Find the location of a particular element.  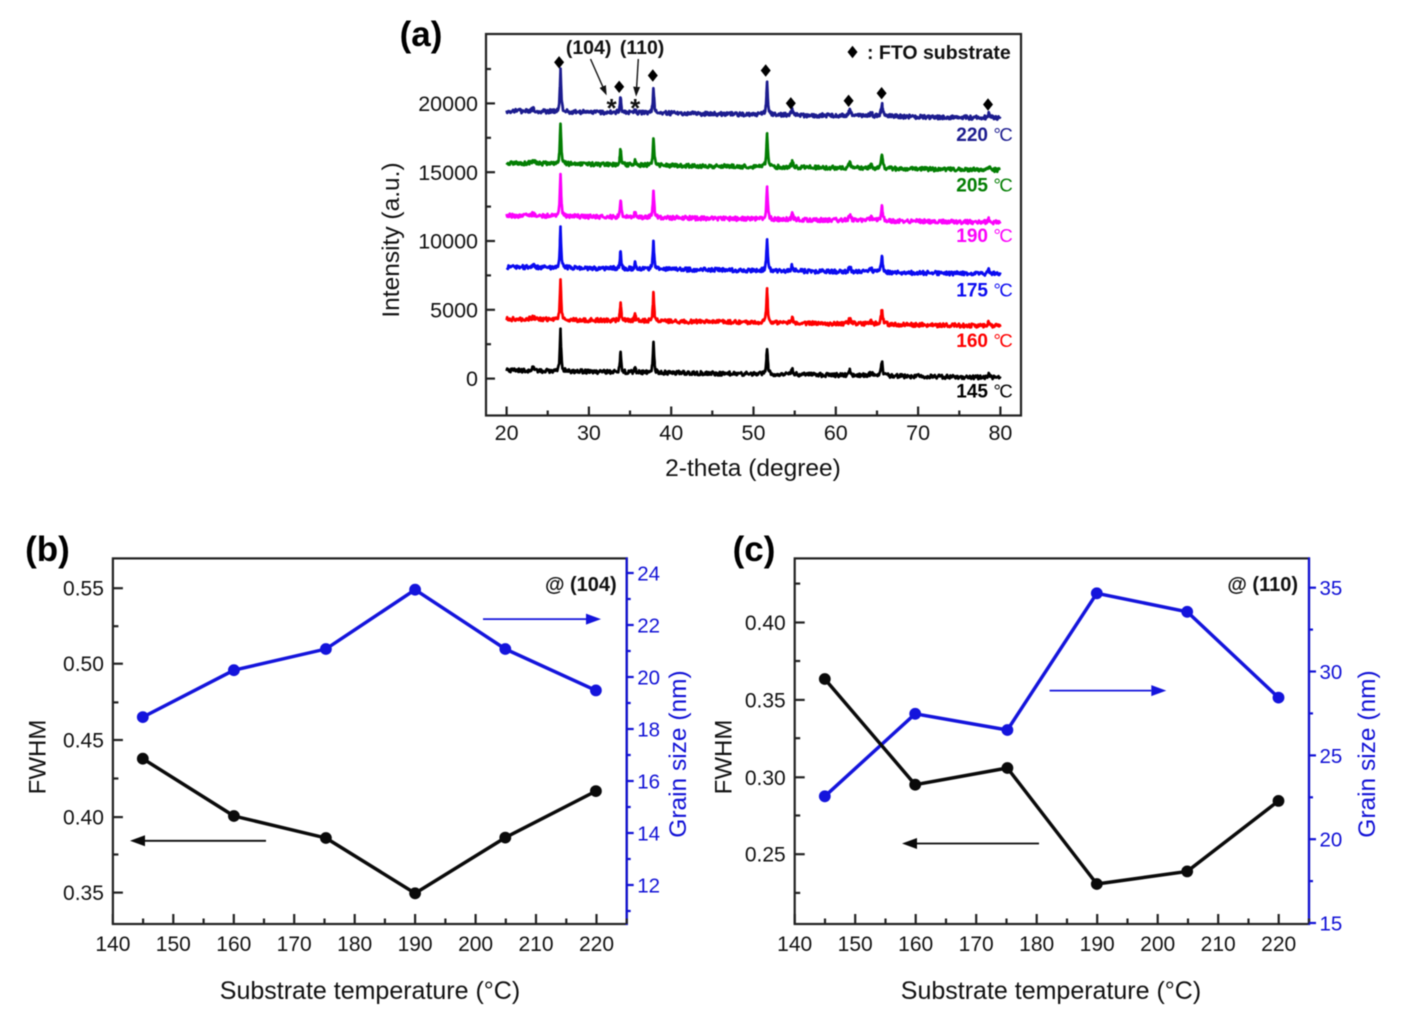

svg-text: 2-theta (degree) is located at coordinates (753, 468).